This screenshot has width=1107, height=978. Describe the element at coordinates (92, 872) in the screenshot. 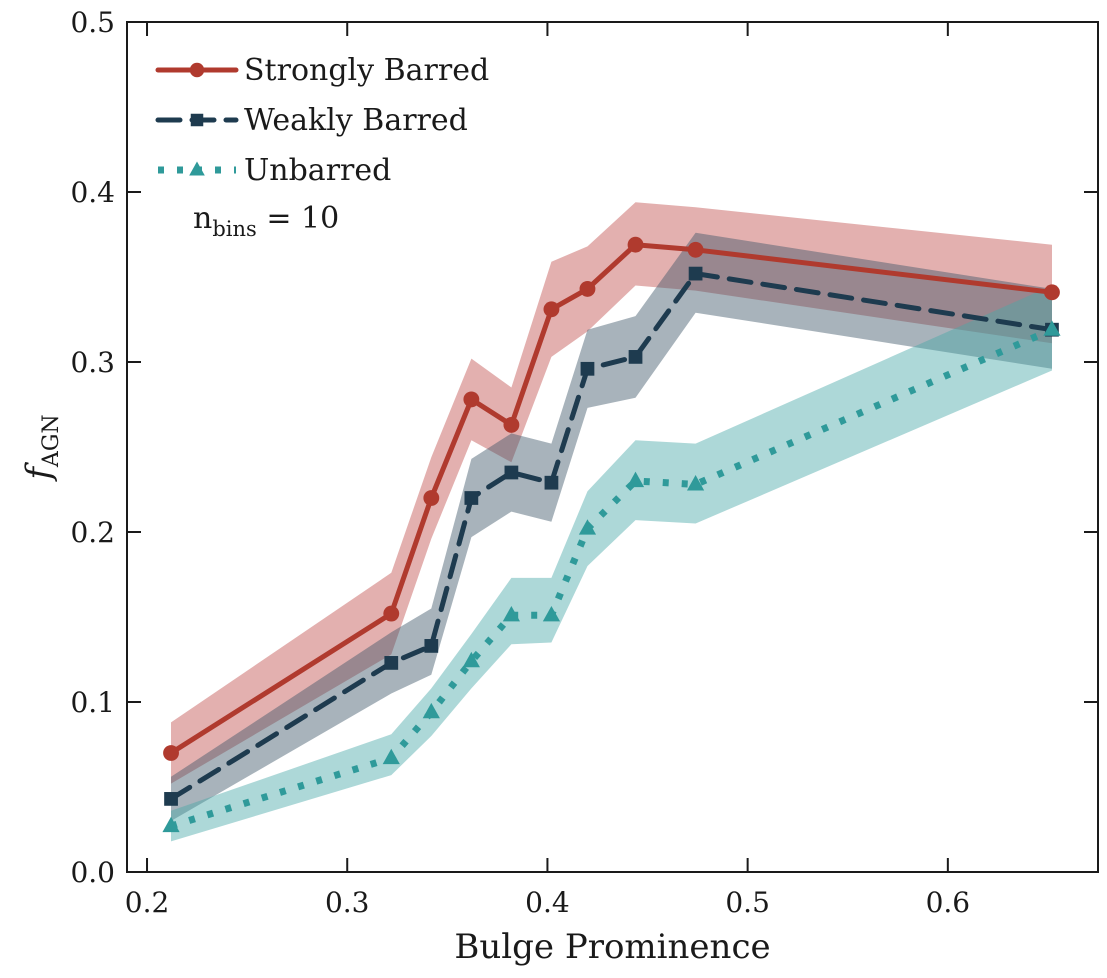

I see `y-tick-label: 0.0` at that location.